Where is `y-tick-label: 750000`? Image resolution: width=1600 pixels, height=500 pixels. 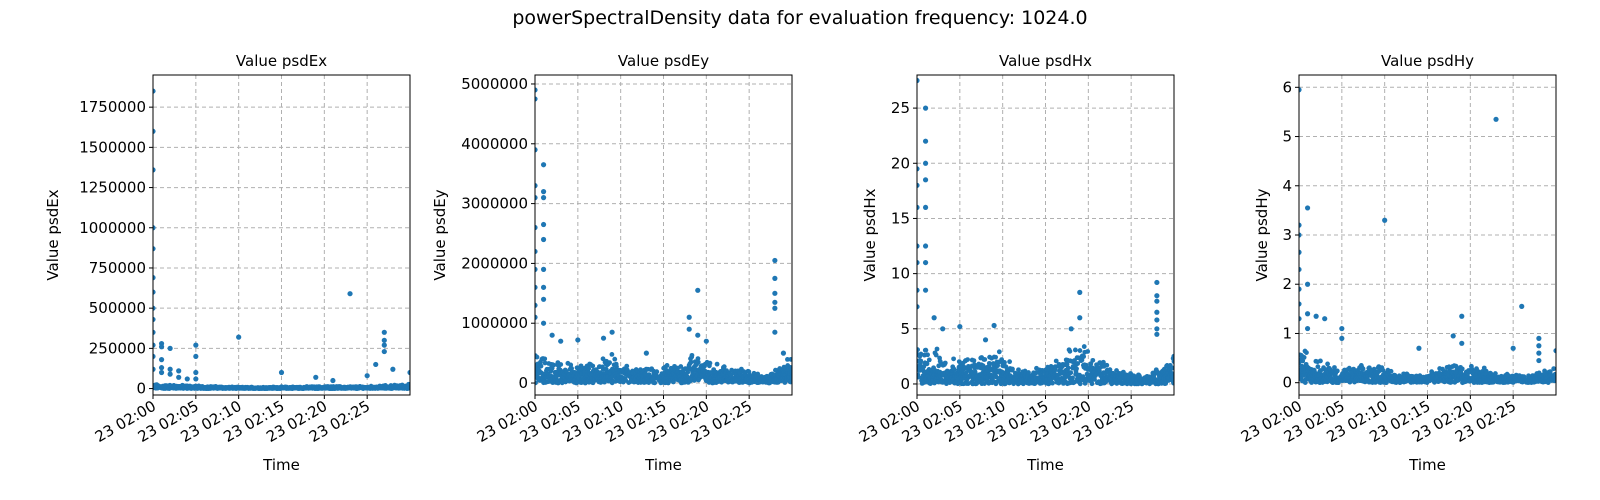 y-tick-label: 750000 is located at coordinates (117, 268).